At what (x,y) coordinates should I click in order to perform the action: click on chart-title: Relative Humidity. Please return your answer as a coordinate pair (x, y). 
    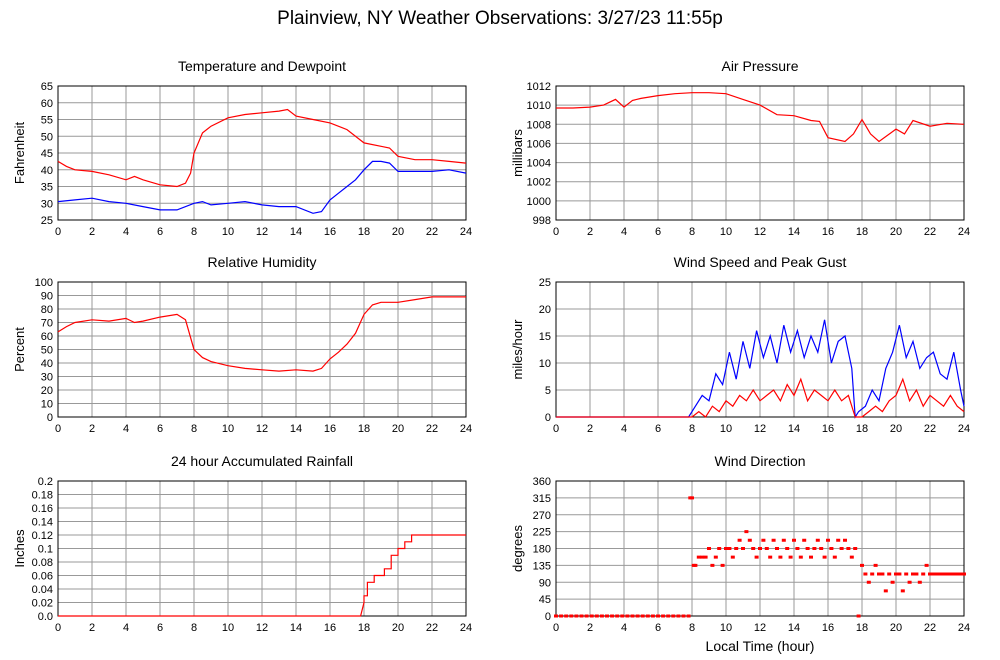
    Looking at the image, I should click on (262, 262).